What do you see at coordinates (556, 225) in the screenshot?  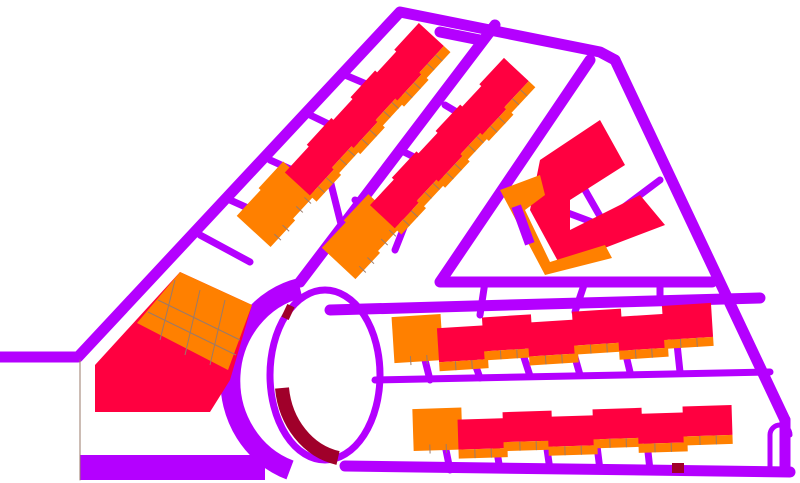 I see `u-building-annex` at bounding box center [556, 225].